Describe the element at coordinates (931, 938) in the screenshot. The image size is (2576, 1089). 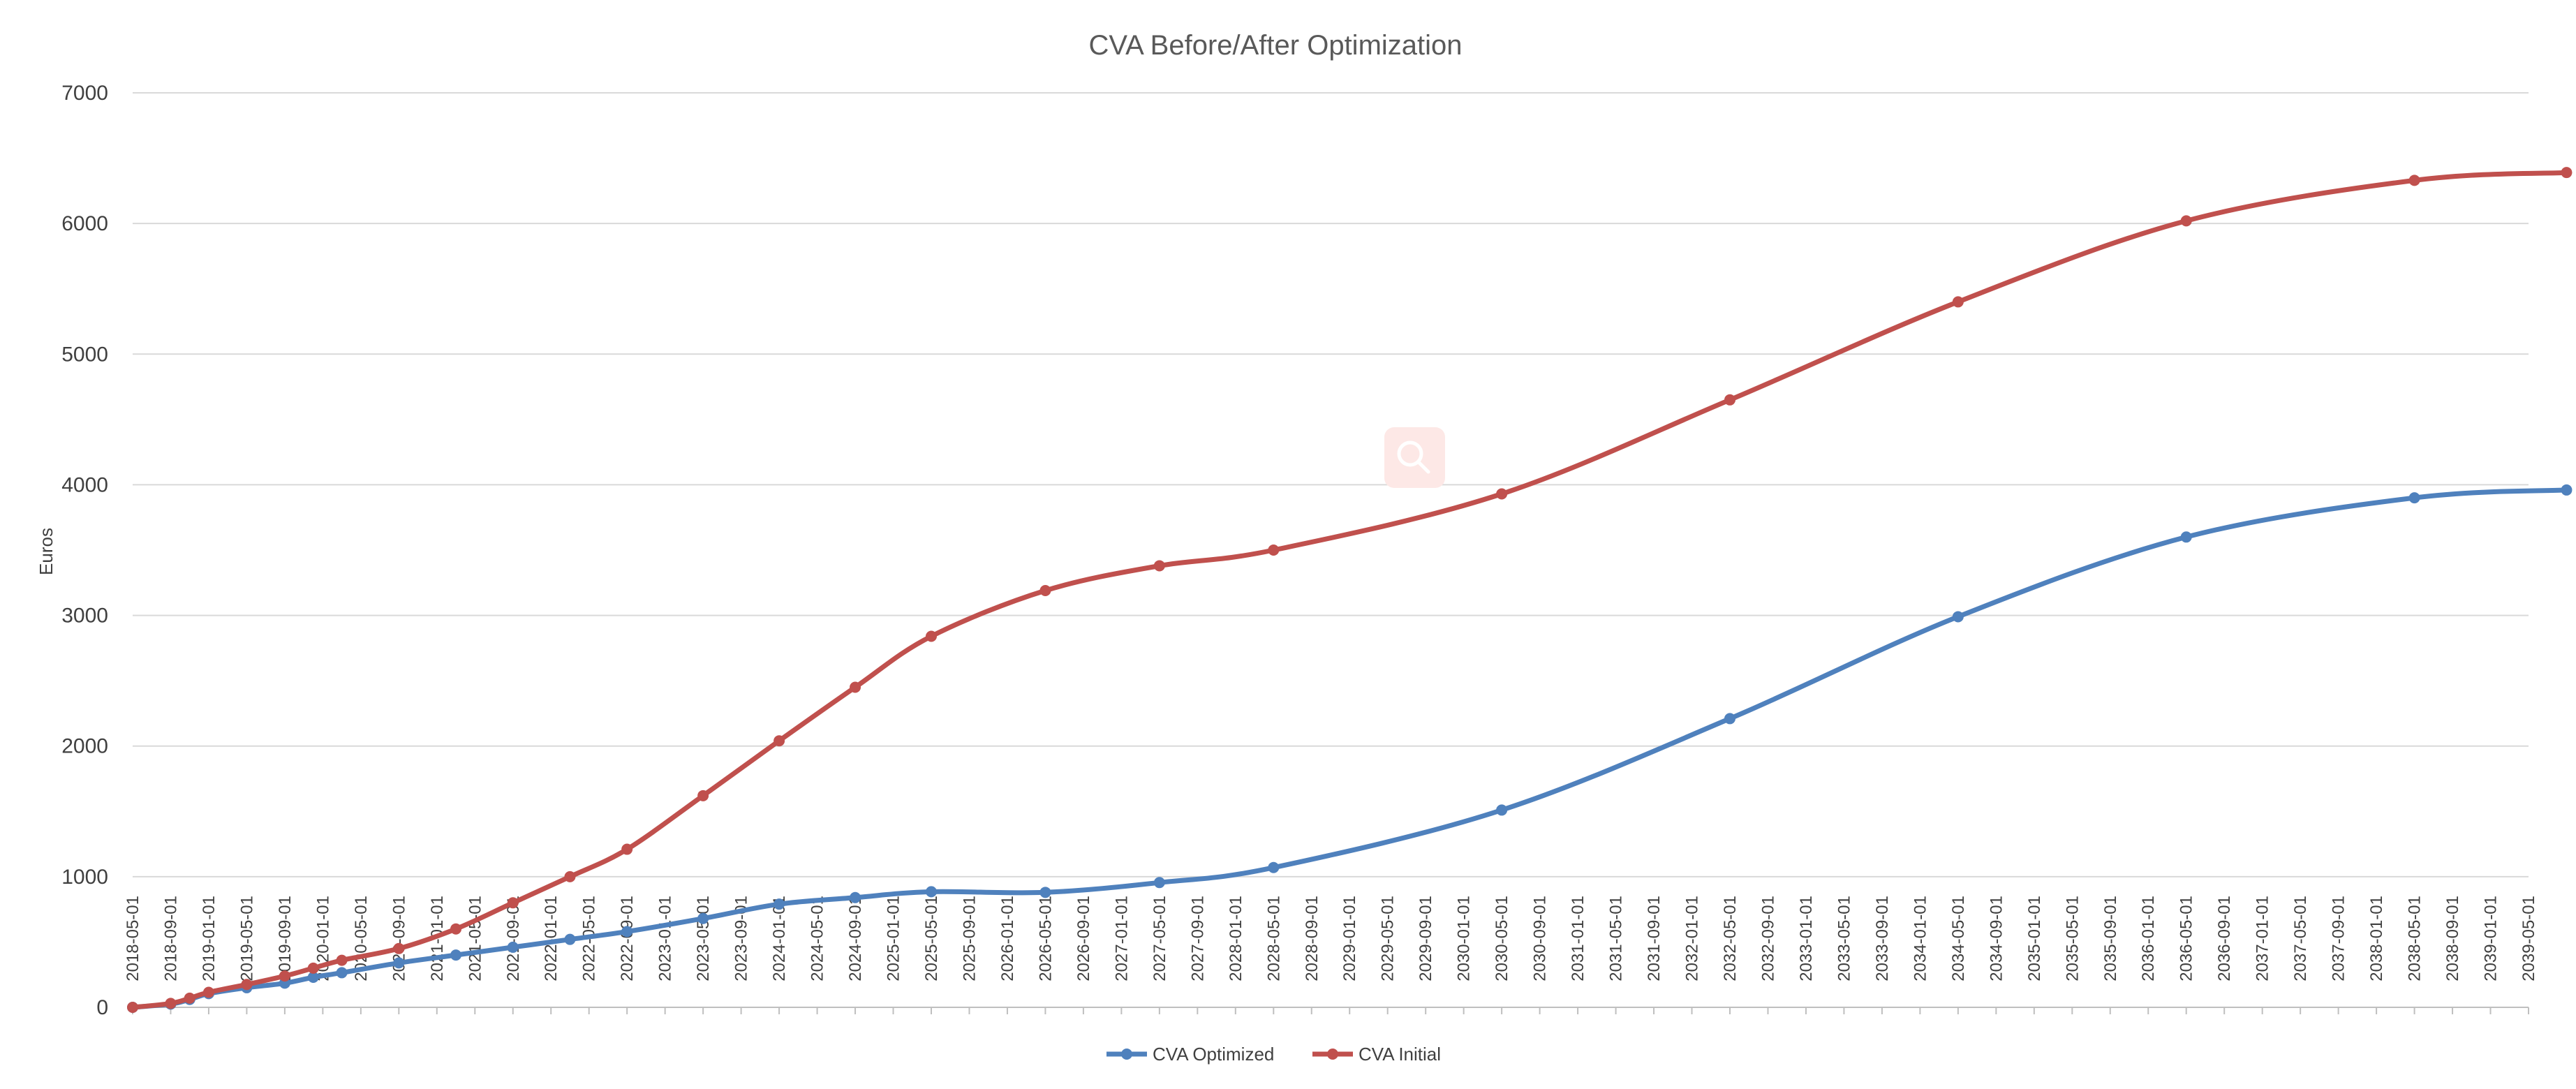
I see `x-tick-label: 2025-05-01` at that location.